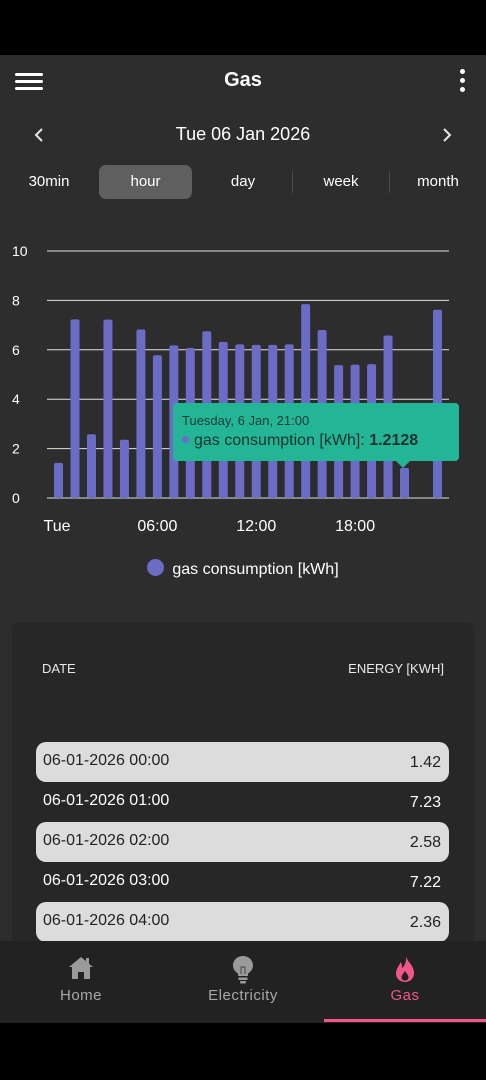 This screenshot has width=486, height=1080. I want to click on selected-date: Tue 06 Jan 2026, so click(243, 134).